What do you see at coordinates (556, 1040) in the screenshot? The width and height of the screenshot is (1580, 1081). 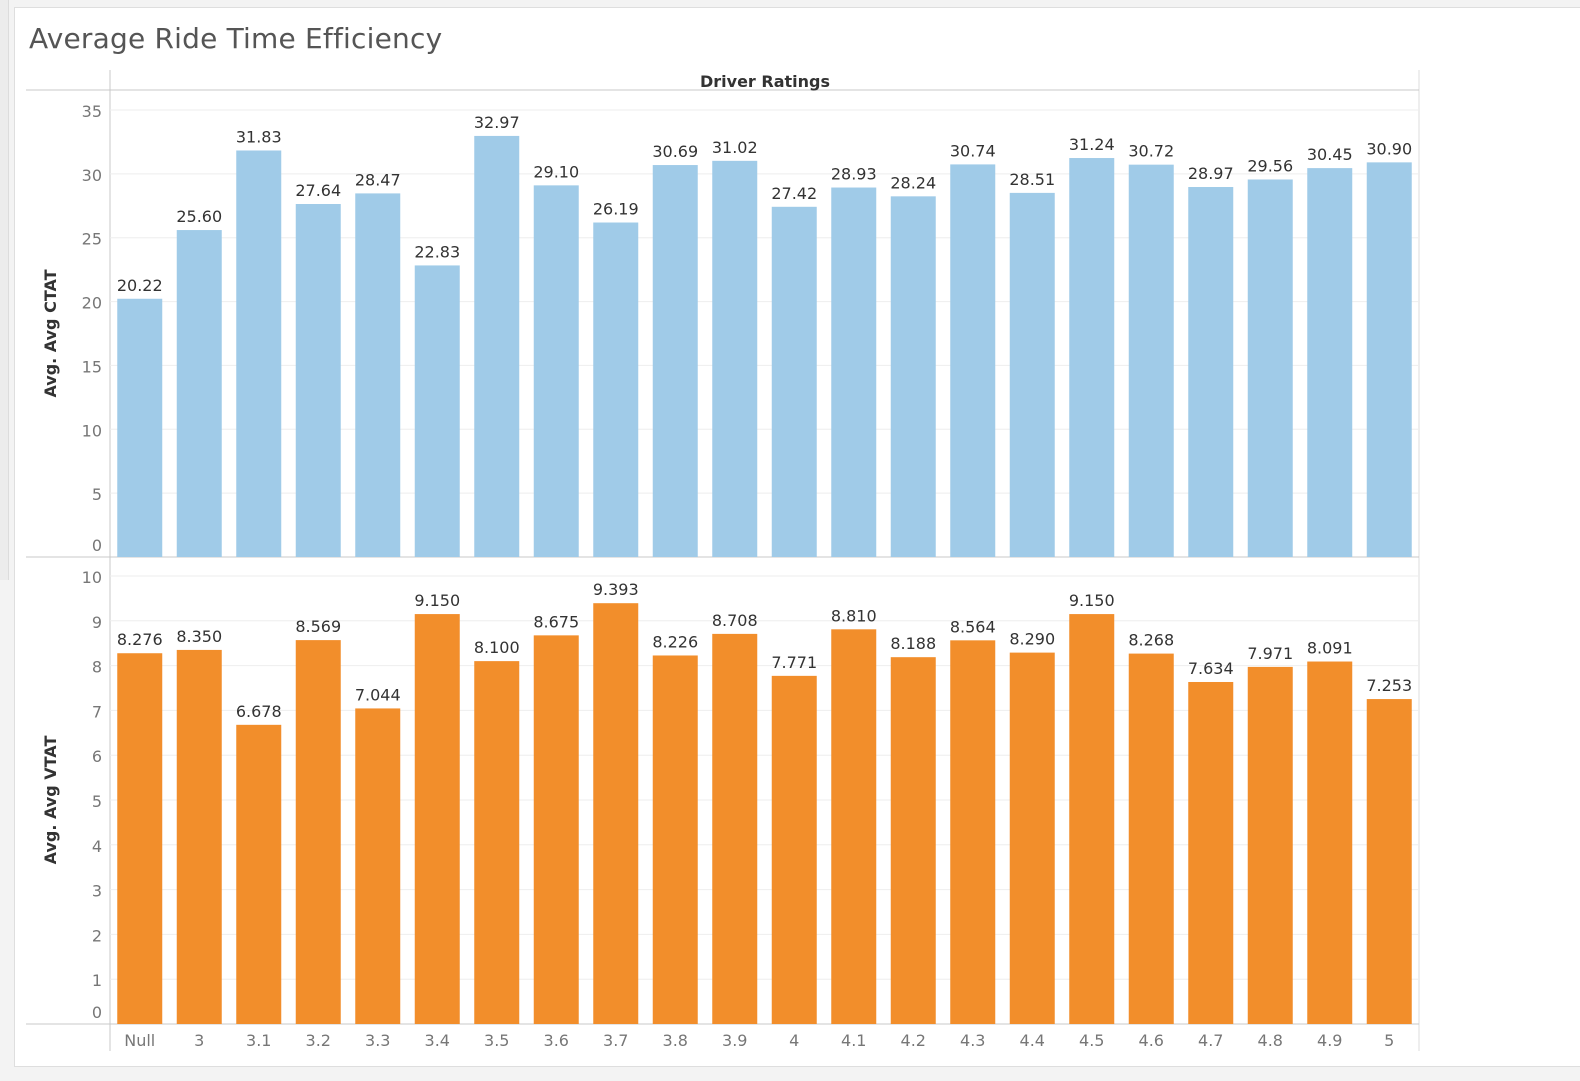 I see `x-tick-label: 3.6` at bounding box center [556, 1040].